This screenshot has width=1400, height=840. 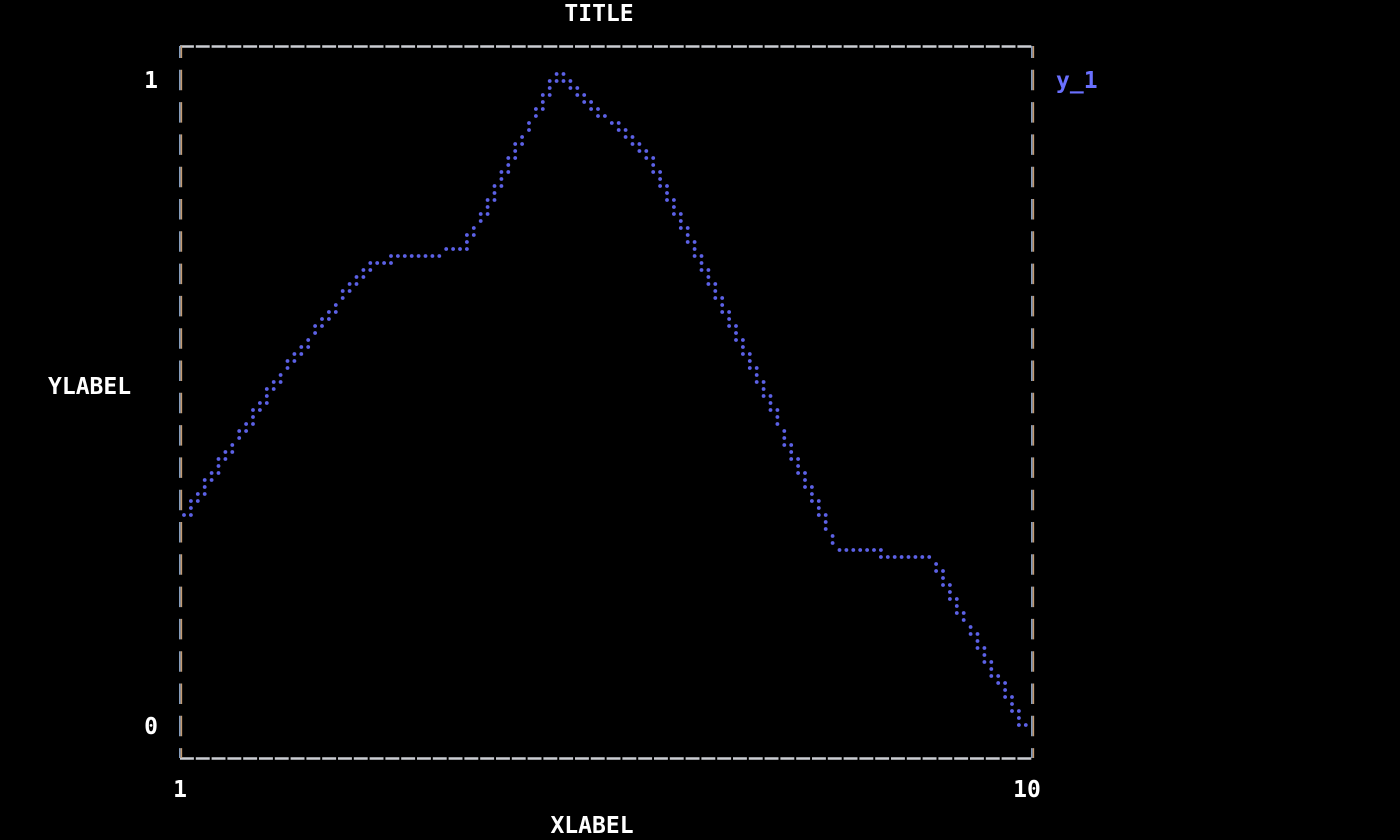 I want to click on y-tick-max: 1, so click(x=151, y=81).